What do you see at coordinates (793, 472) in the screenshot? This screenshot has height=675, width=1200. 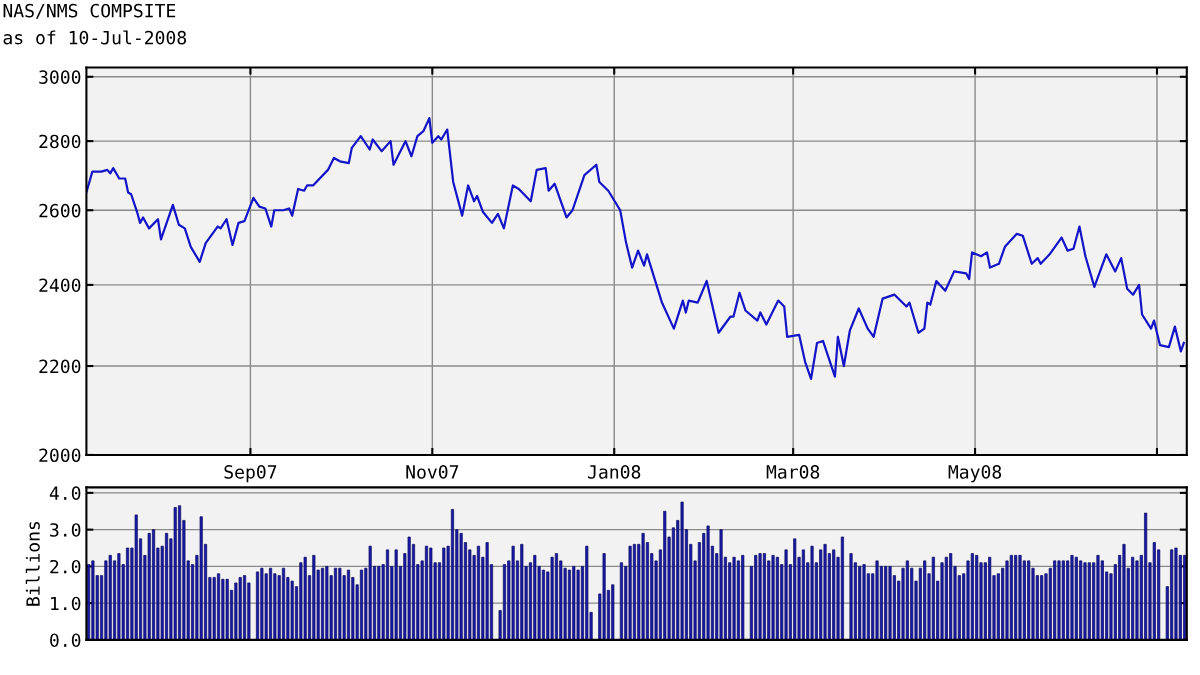 I see `x-tick-label: Mar08` at bounding box center [793, 472].